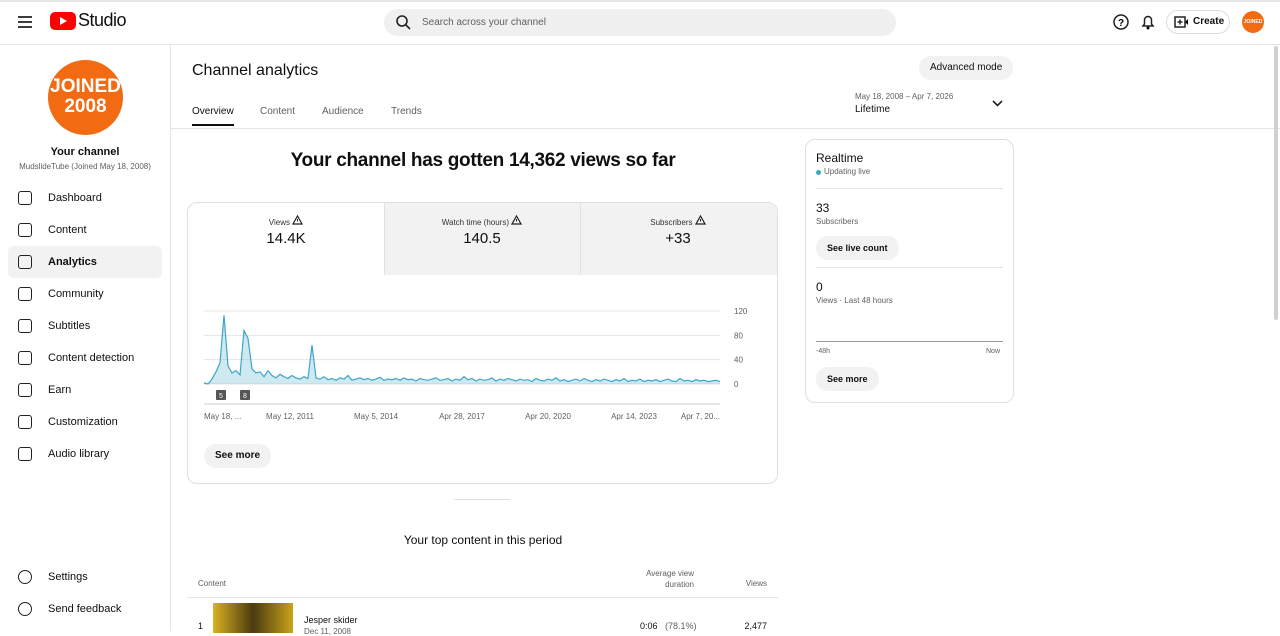  Describe the element at coordinates (837, 221) in the screenshot. I see `subscribers-label: Subscribers` at that location.